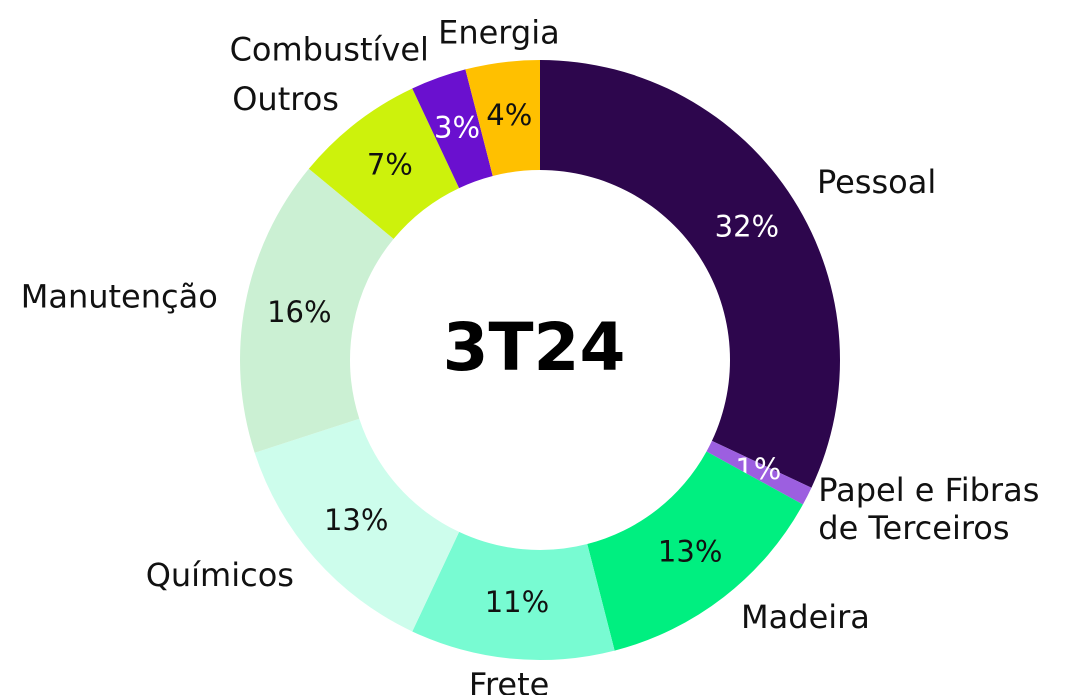 This screenshot has height=695, width=1066. What do you see at coordinates (534, 347) in the screenshot?
I see `chart-title: 3T24` at bounding box center [534, 347].